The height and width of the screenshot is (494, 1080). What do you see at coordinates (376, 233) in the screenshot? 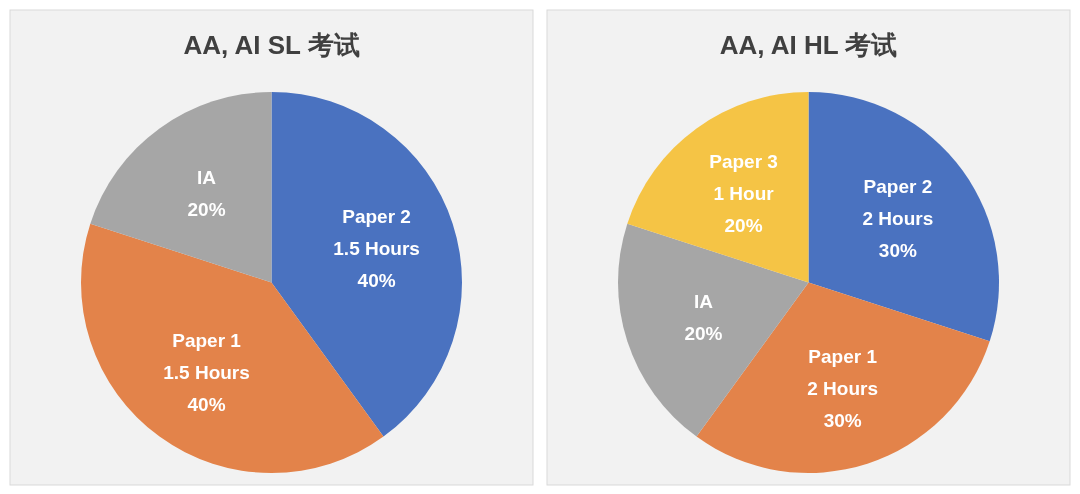
I see `slice-label: Paper 2 1.5 Hours` at bounding box center [376, 233].